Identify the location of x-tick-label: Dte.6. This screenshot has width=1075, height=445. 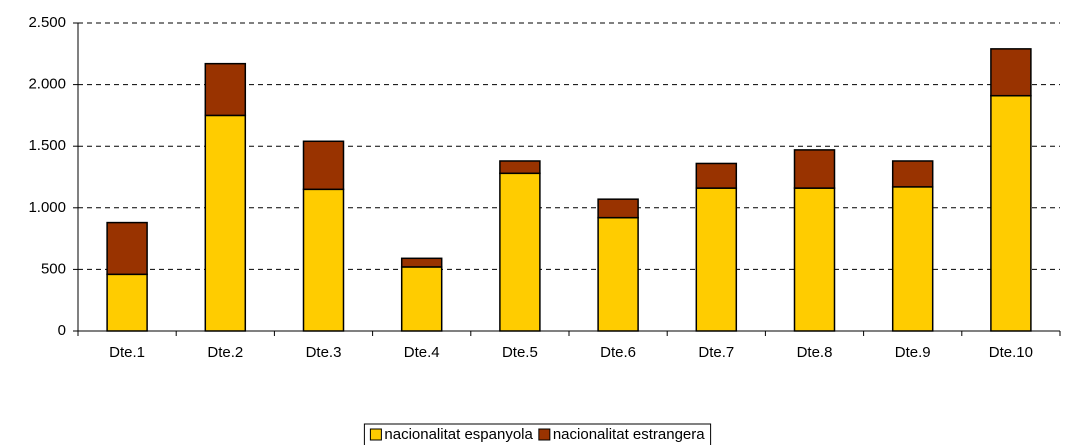
(618, 352).